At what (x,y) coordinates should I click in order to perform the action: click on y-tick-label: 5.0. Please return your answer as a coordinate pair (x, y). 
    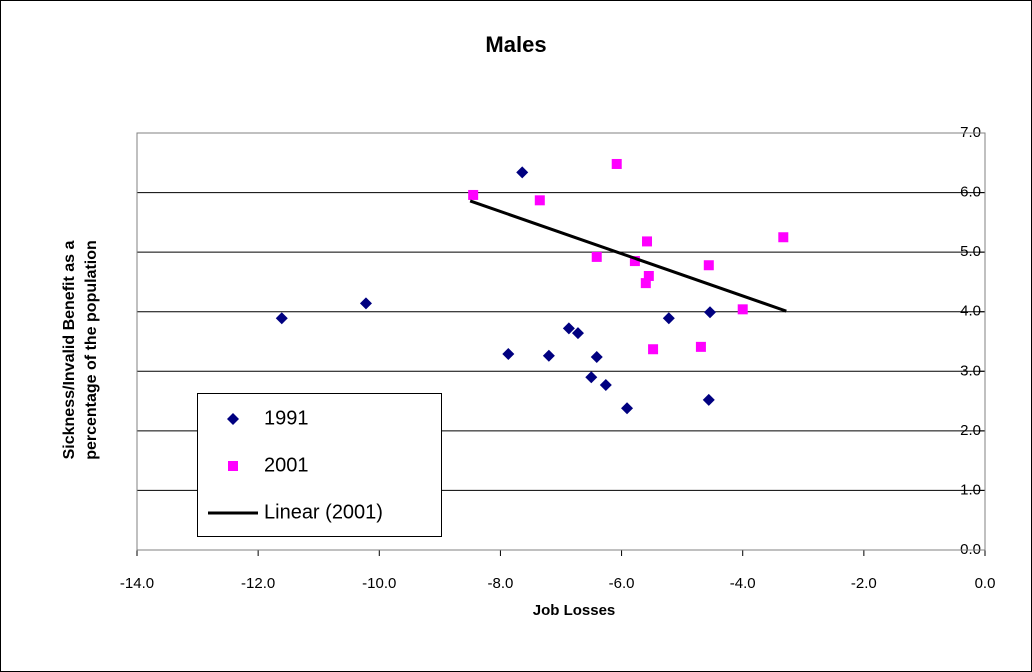
    Looking at the image, I should click on (970, 251).